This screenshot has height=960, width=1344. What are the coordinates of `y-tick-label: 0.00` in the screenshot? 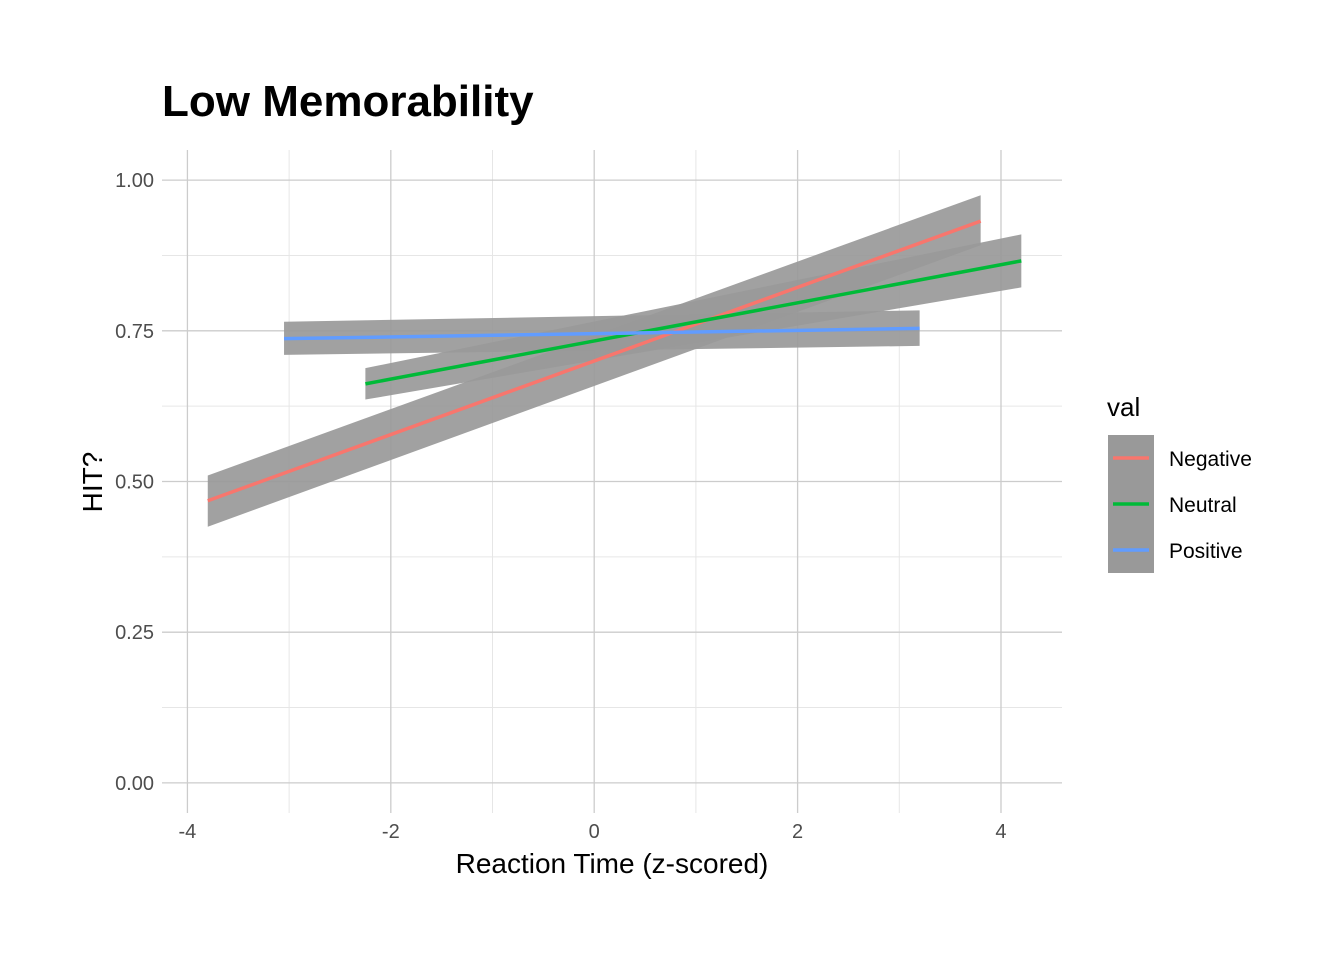 It's located at (134, 784).